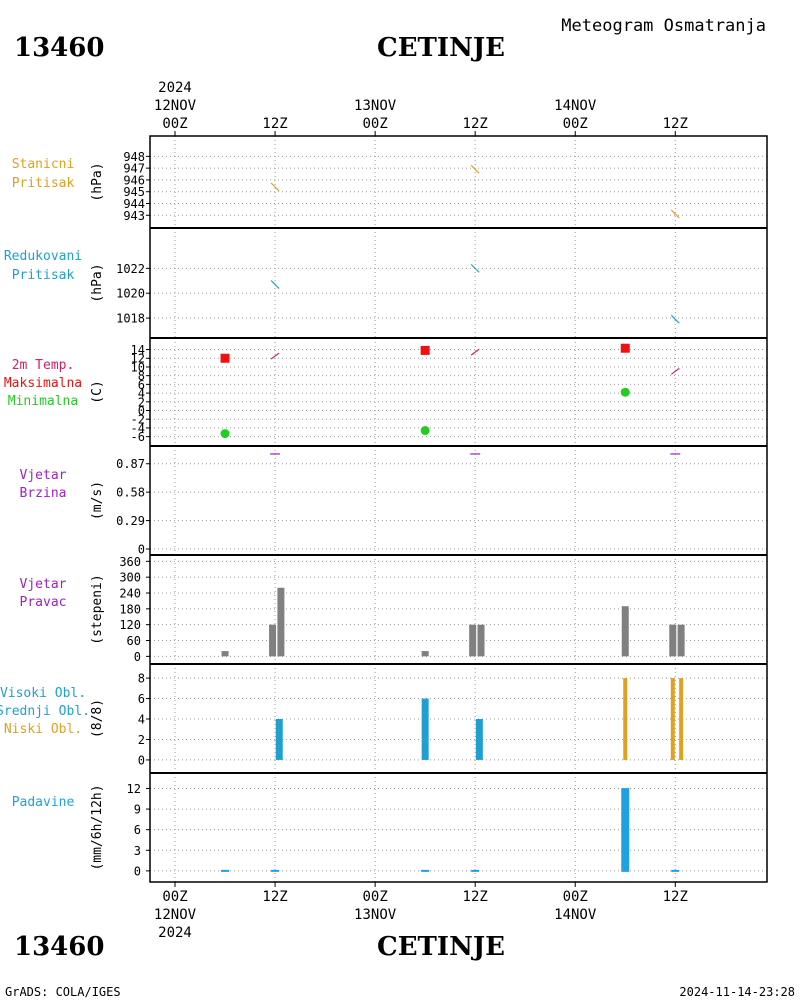 The height and width of the screenshot is (1004, 800). What do you see at coordinates (130, 464) in the screenshot?
I see `y-tick-label: 0.87` at bounding box center [130, 464].